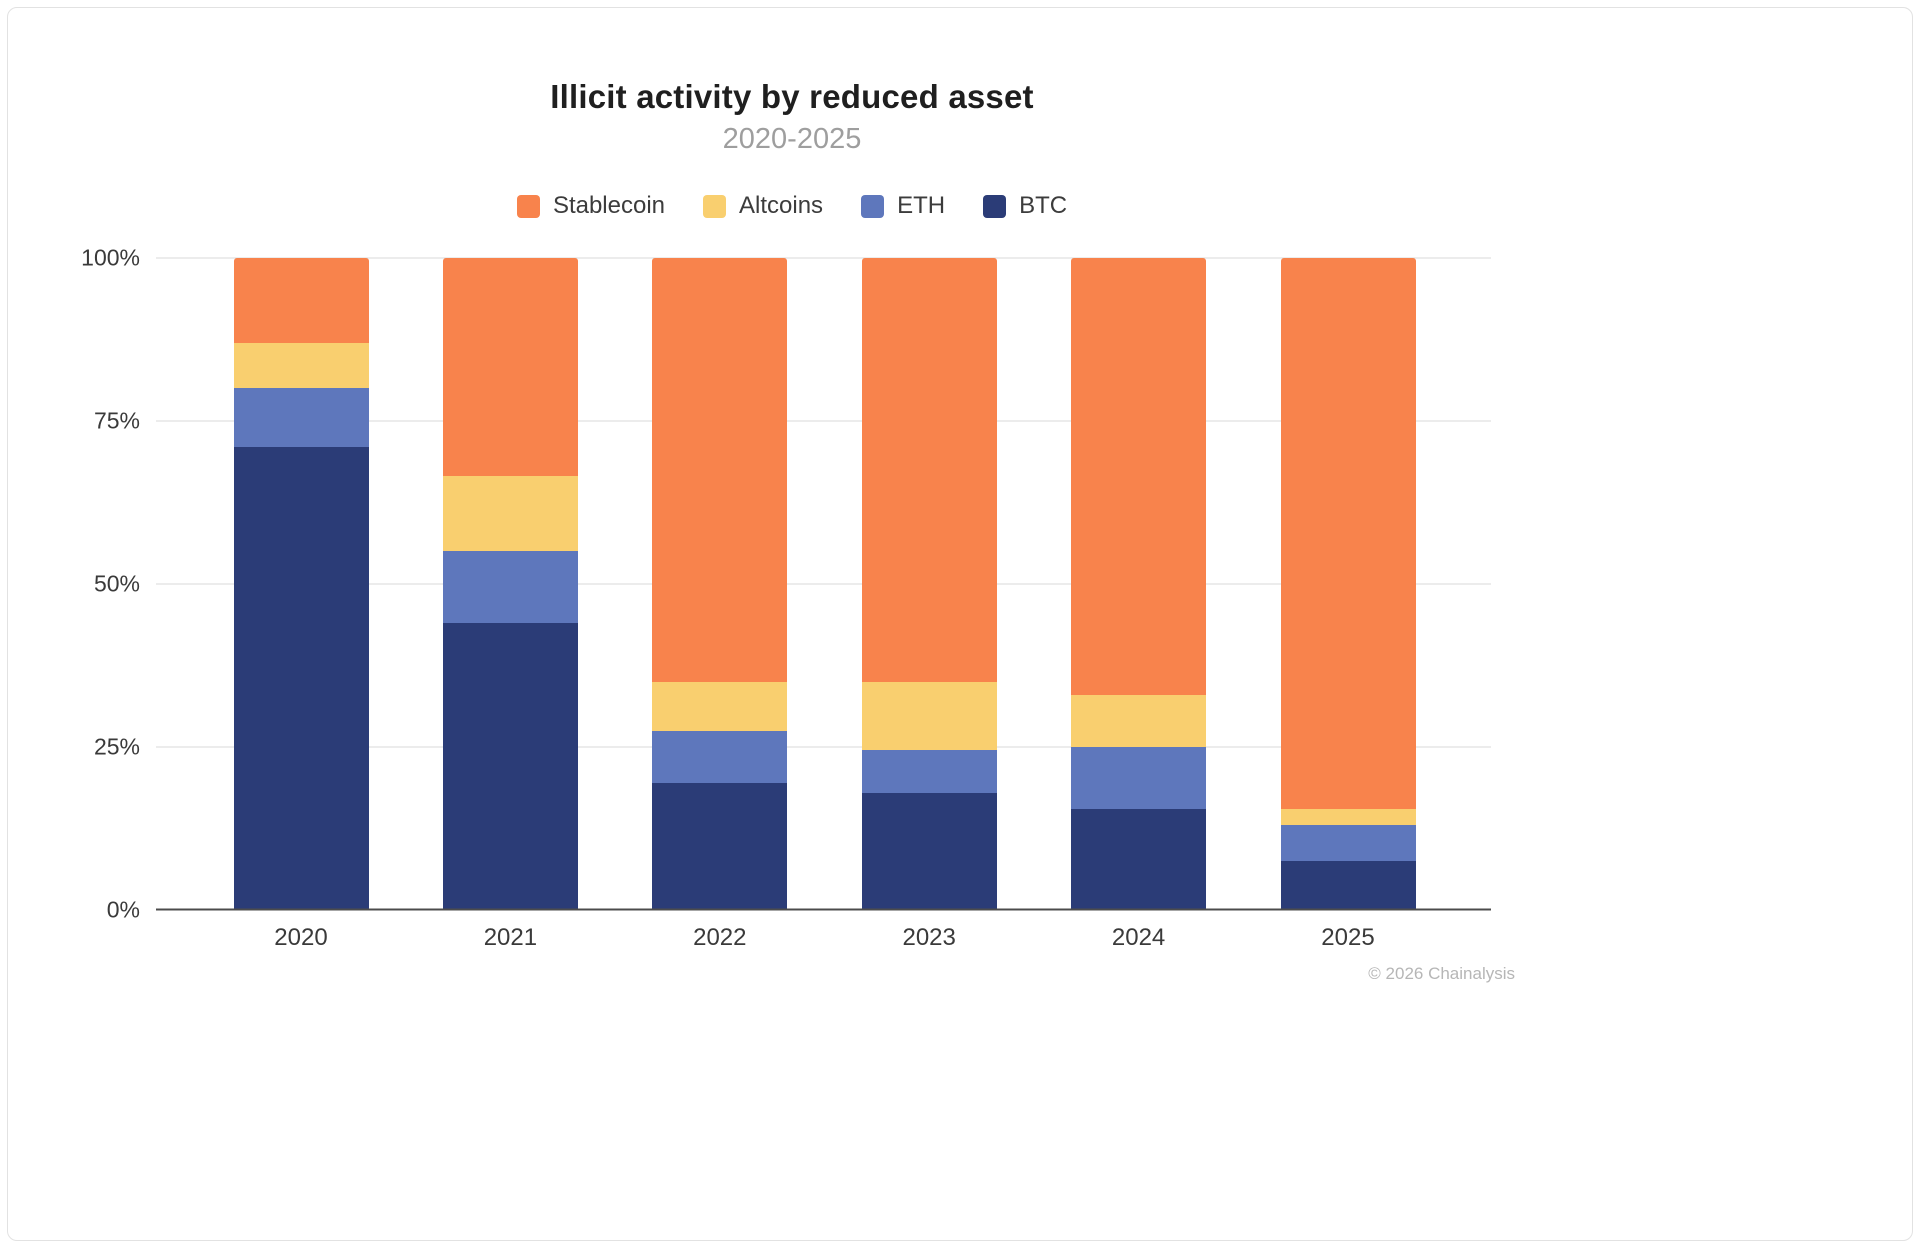 This screenshot has height=1248, width=1920. What do you see at coordinates (116, 746) in the screenshot?
I see `y-tick-25: 25%` at bounding box center [116, 746].